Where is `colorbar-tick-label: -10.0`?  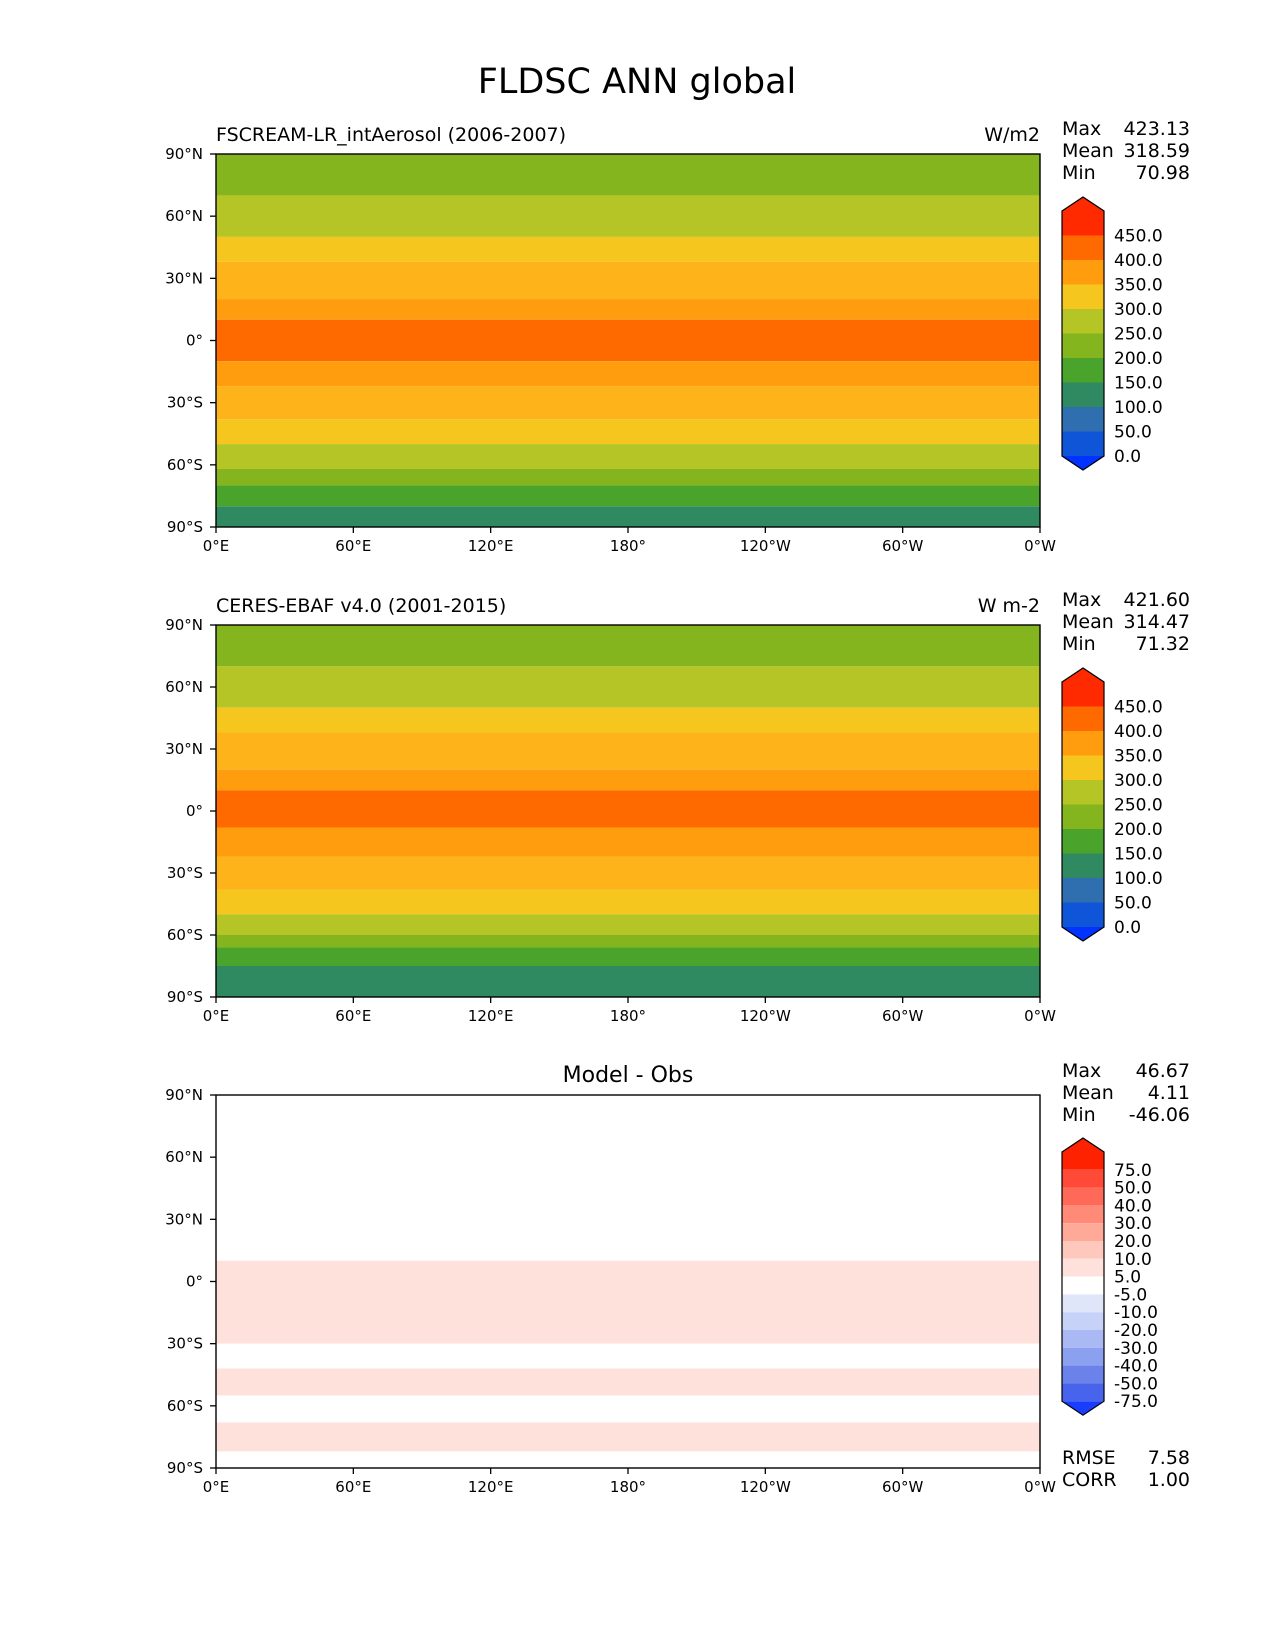 colorbar-tick-label: -10.0 is located at coordinates (1136, 1313).